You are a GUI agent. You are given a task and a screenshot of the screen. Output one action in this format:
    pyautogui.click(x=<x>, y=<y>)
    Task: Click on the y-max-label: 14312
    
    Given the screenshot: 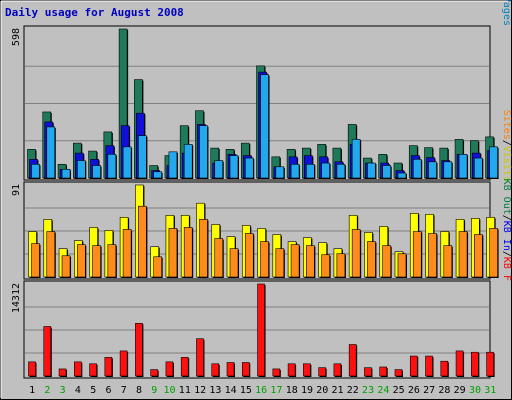 What is the action you would take?
    pyautogui.click(x=16, y=298)
    